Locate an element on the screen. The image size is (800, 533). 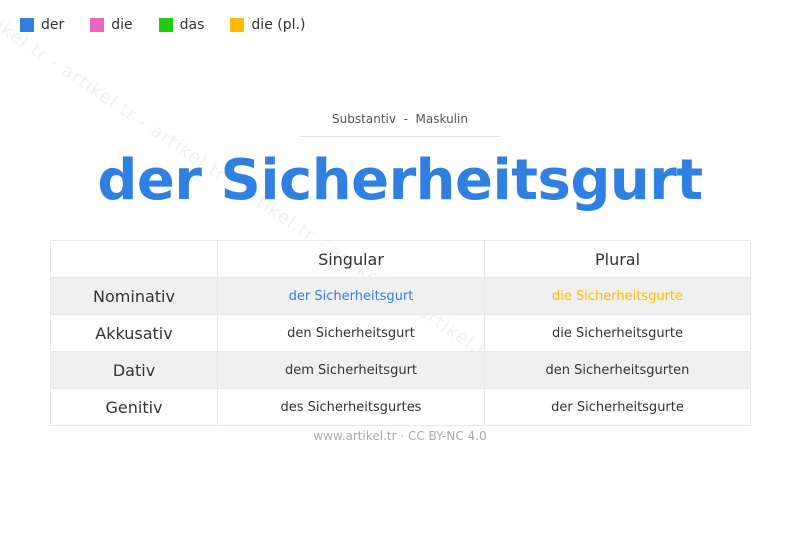
case-label: Nominativ is located at coordinates (134, 296).